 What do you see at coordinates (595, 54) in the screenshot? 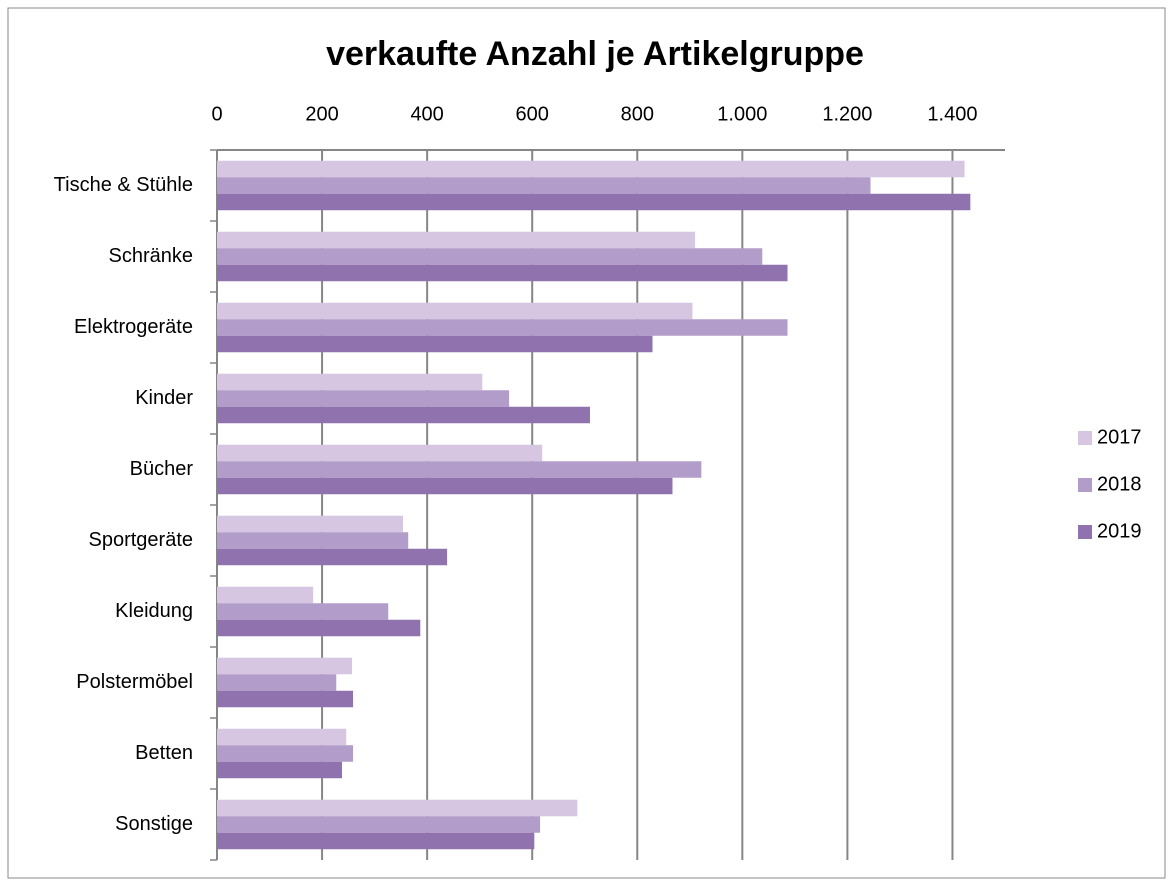
I see `chart-title: verkaufte Anzahl je Artikelgruppe` at bounding box center [595, 54].